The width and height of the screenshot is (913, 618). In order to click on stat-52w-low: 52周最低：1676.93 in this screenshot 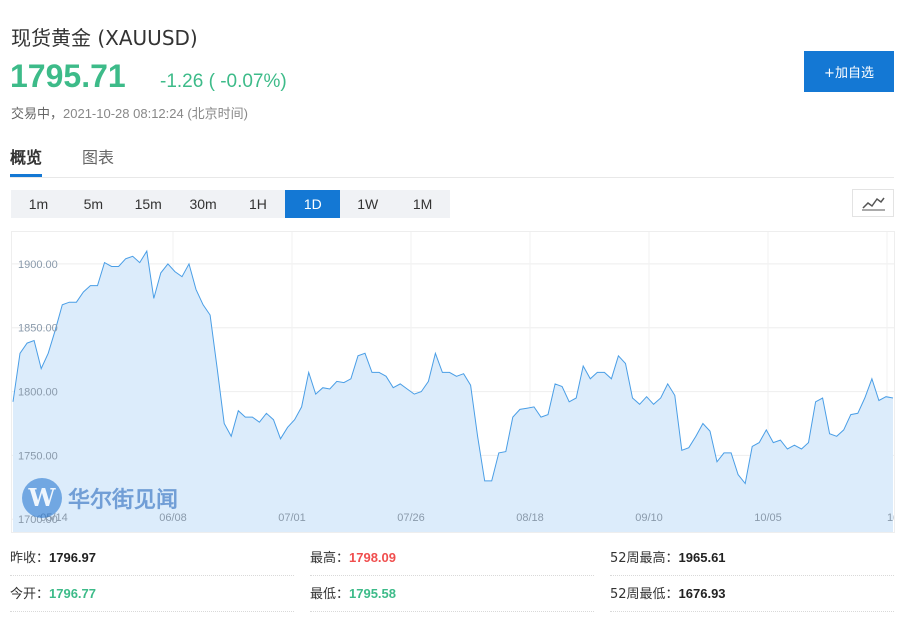, I will do `click(752, 594)`.